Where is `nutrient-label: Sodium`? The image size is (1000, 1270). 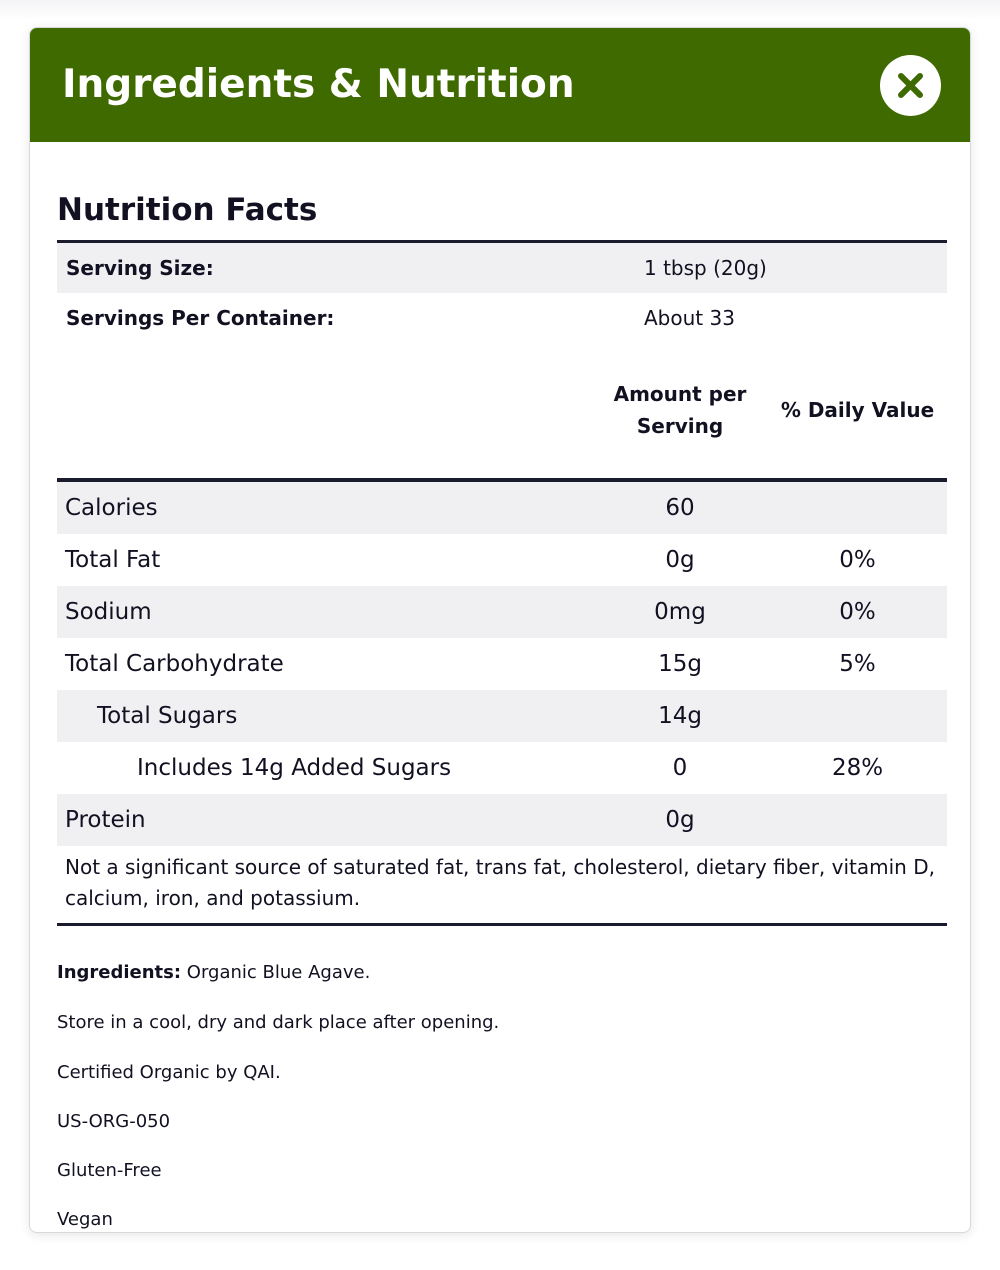
nutrient-label: Sodium is located at coordinates (108, 612).